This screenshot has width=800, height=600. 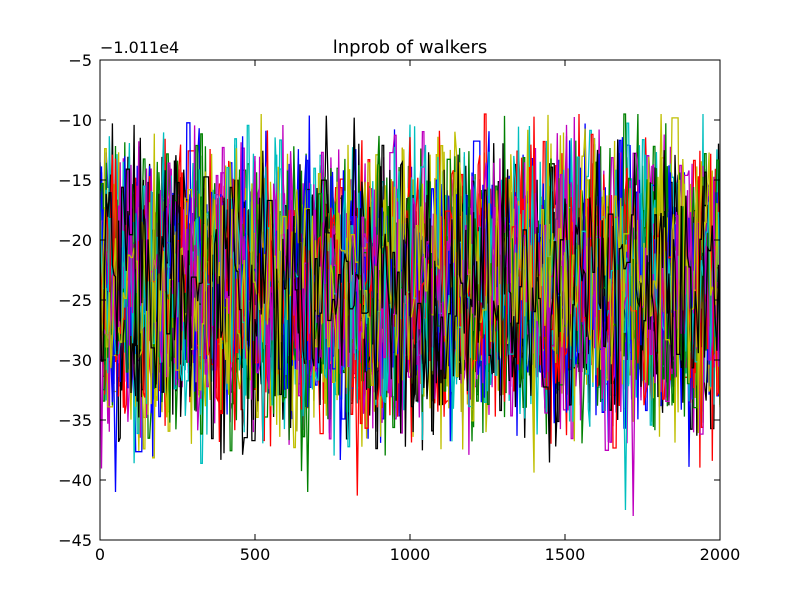 What do you see at coordinates (75, 480) in the screenshot?
I see `y-tick-label: −40` at bounding box center [75, 480].